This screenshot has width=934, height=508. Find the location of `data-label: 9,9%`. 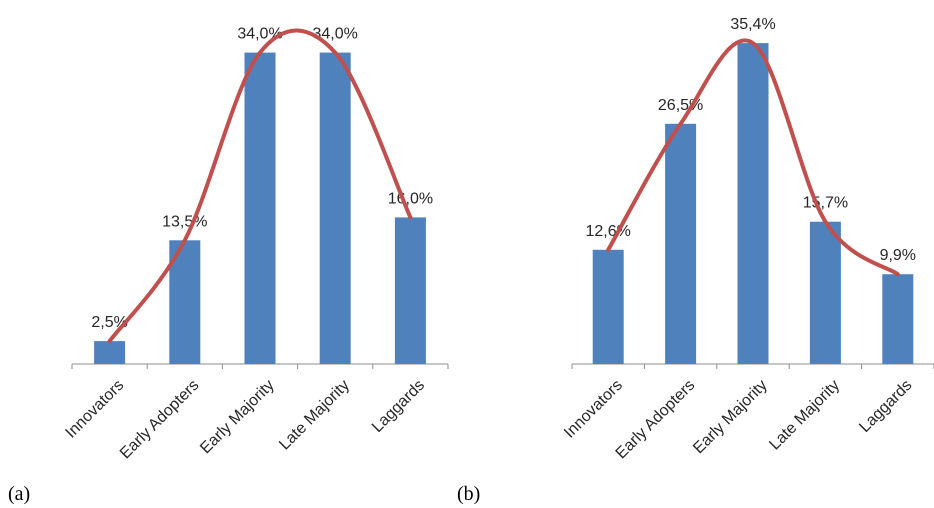

data-label: 9,9% is located at coordinates (898, 255).